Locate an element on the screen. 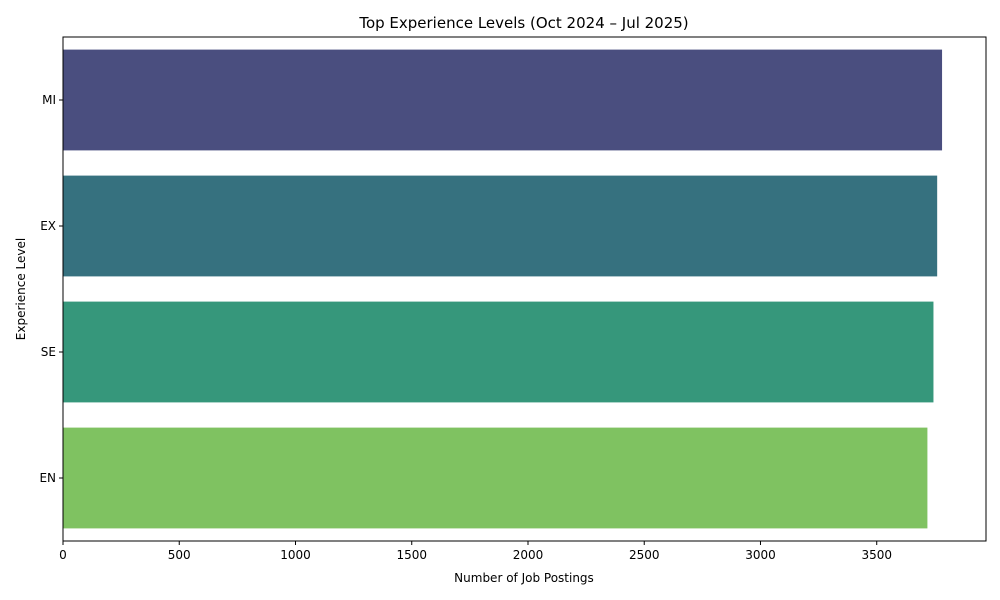  x-axis-label: Number of Job Postings is located at coordinates (524, 578).